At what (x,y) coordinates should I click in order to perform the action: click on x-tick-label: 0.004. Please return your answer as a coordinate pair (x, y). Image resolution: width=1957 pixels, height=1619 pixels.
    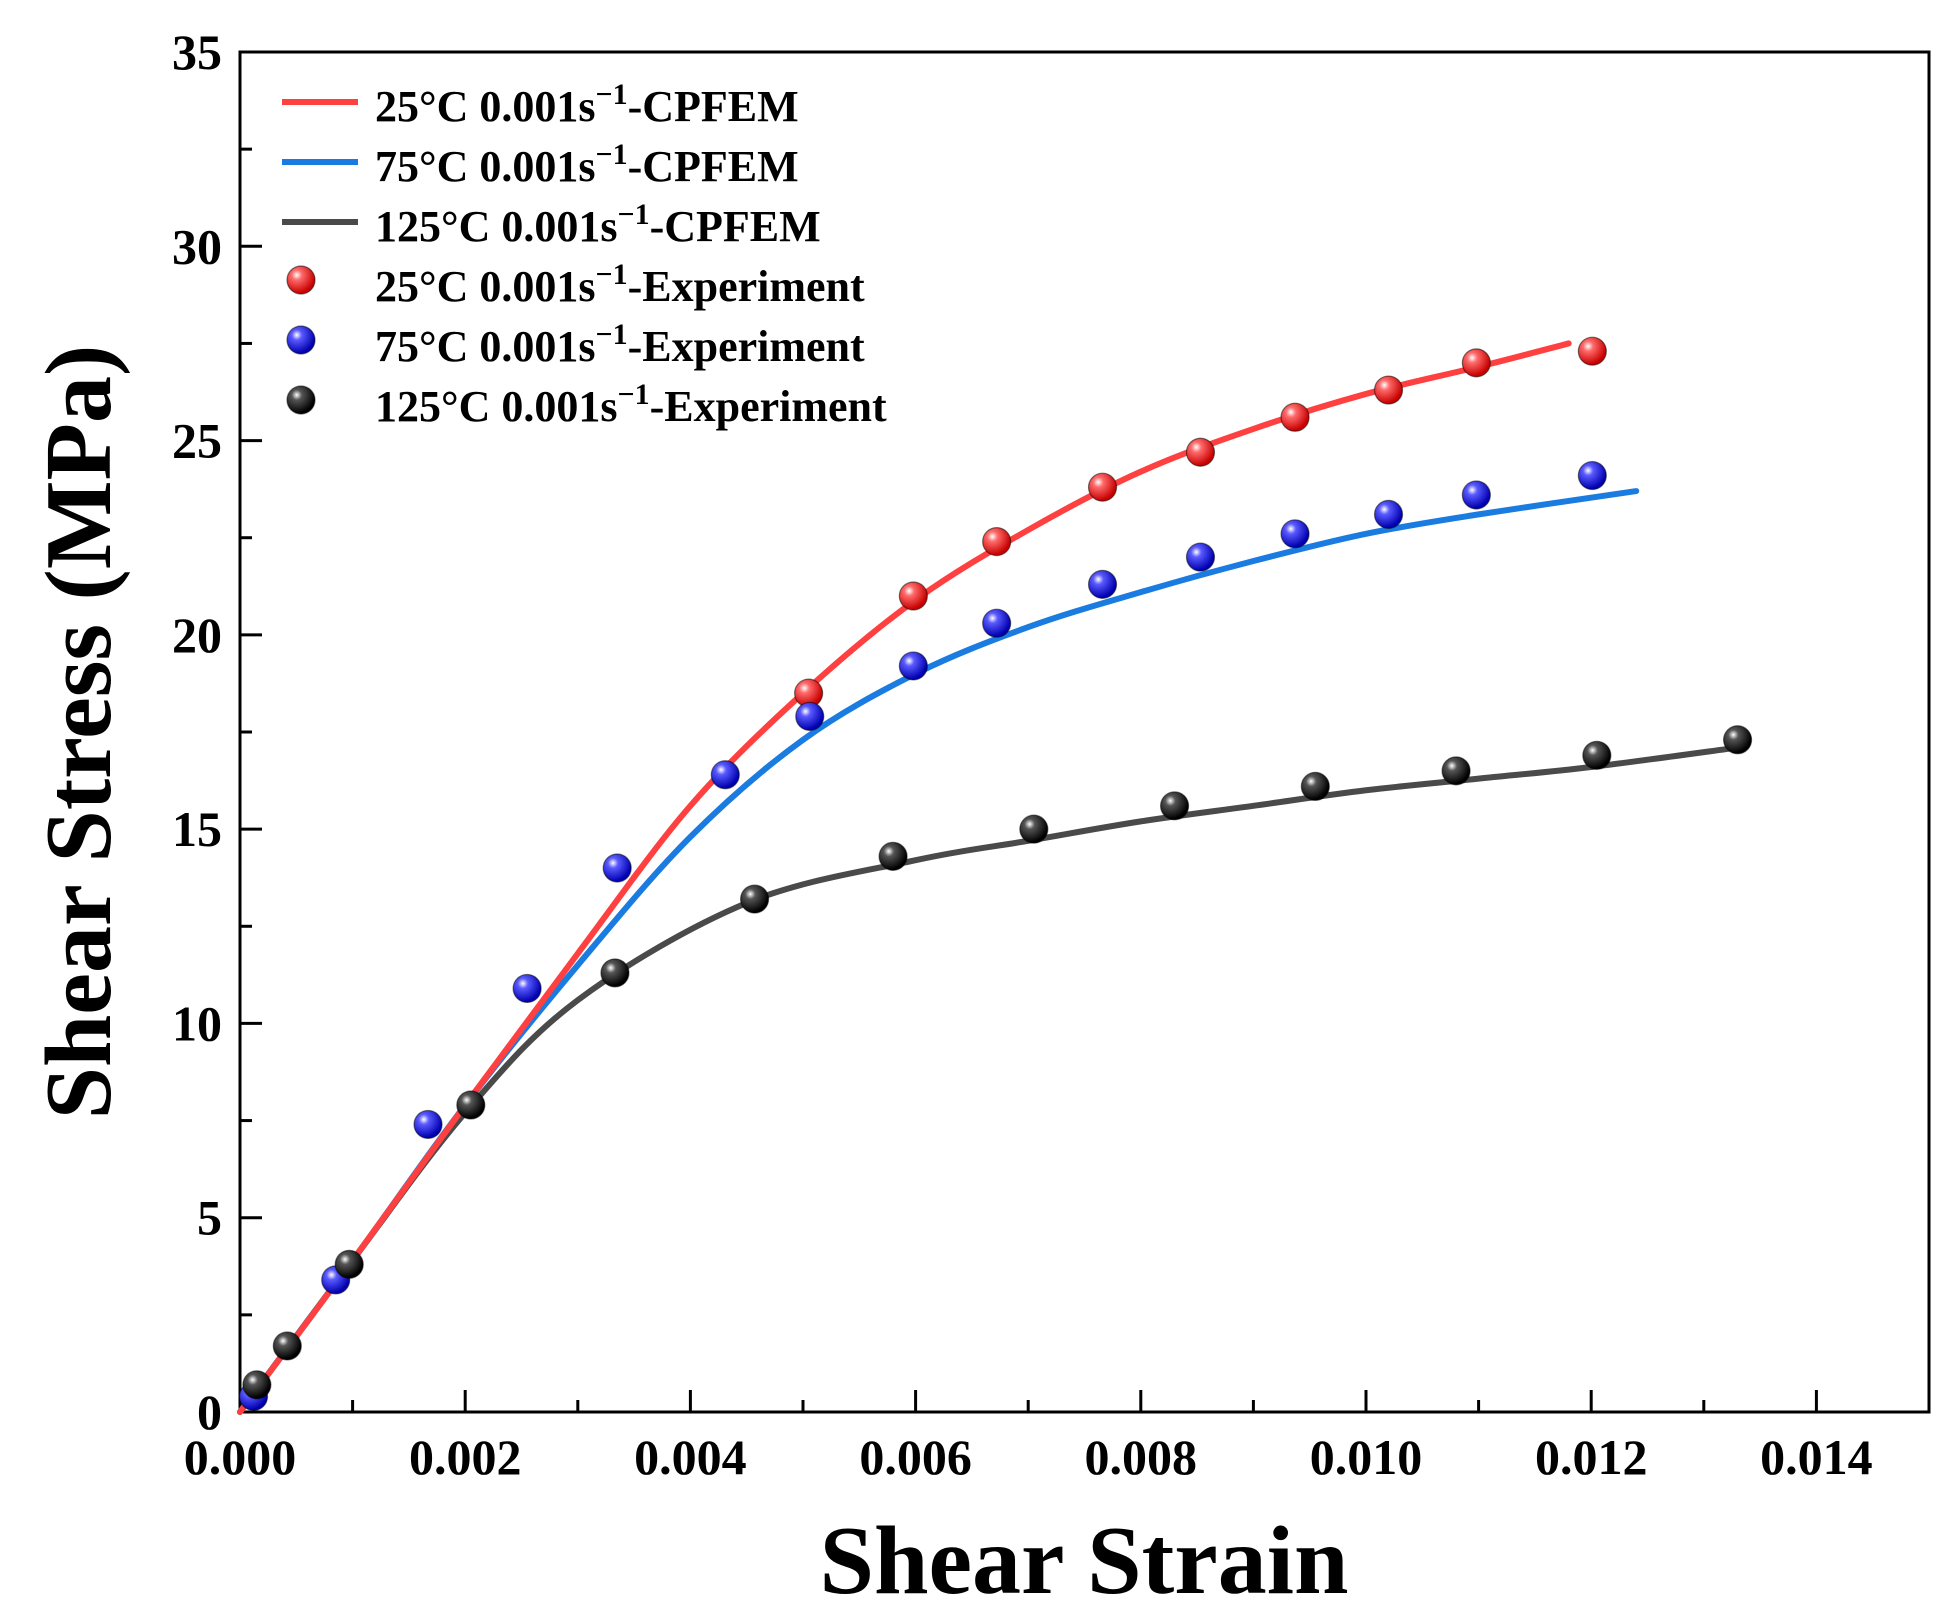
    Looking at the image, I should click on (690, 1457).